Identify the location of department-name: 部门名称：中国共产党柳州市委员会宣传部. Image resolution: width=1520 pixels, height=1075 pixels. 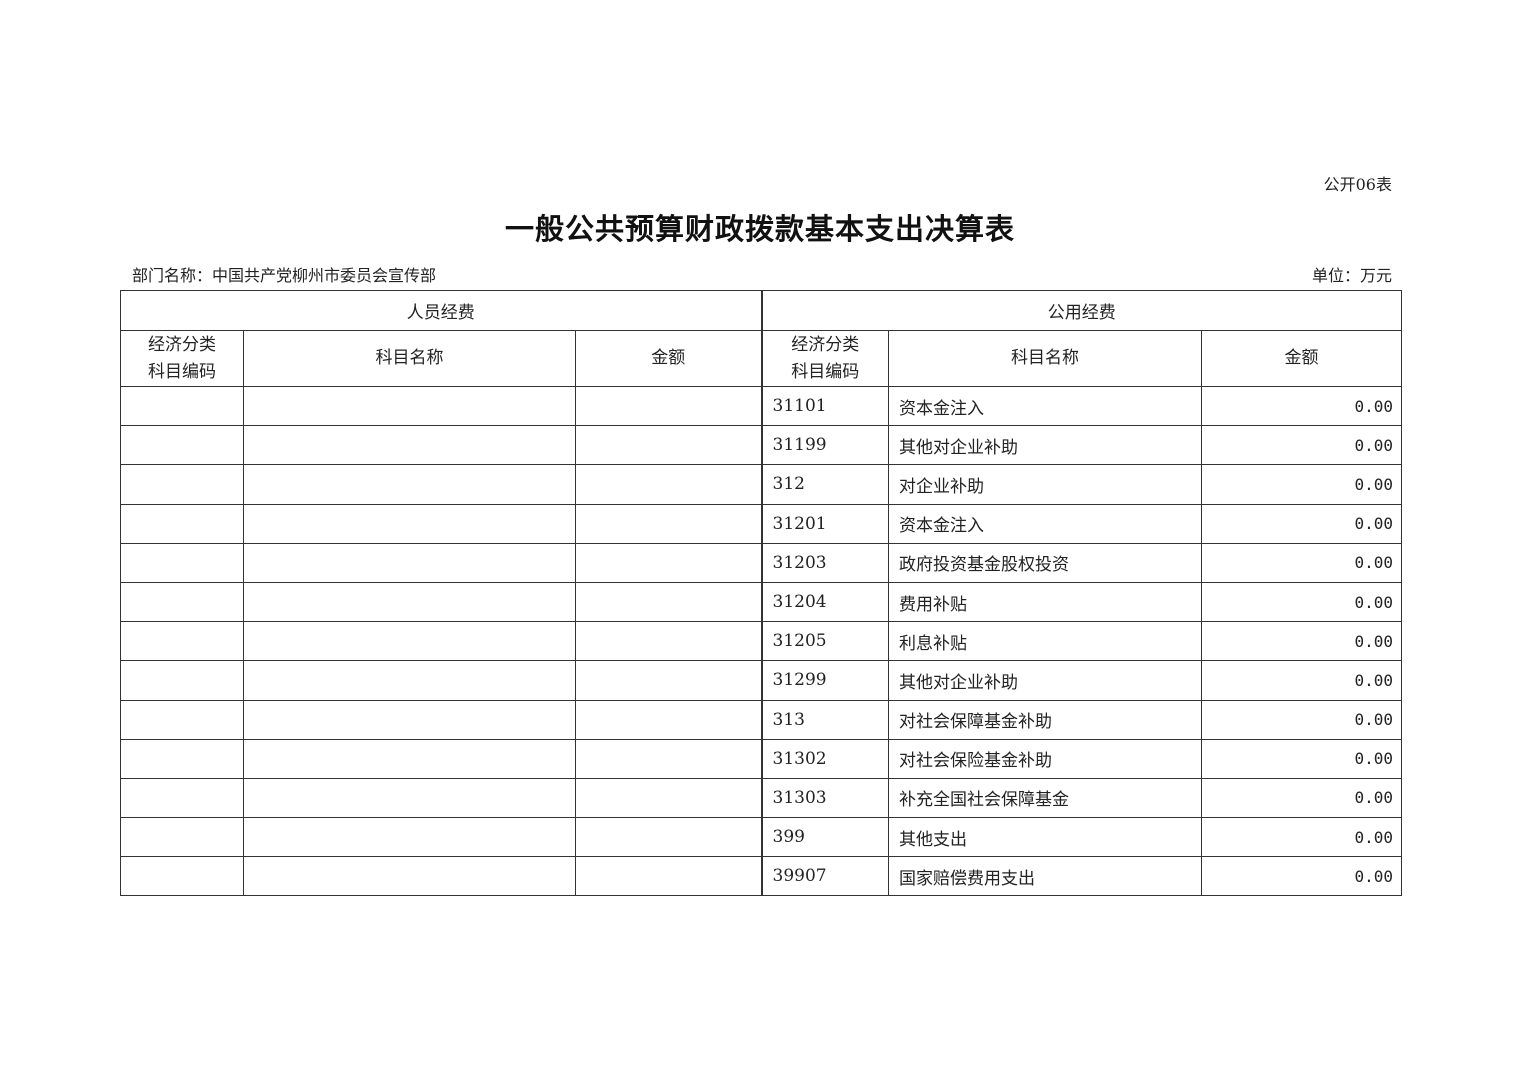
(284, 275).